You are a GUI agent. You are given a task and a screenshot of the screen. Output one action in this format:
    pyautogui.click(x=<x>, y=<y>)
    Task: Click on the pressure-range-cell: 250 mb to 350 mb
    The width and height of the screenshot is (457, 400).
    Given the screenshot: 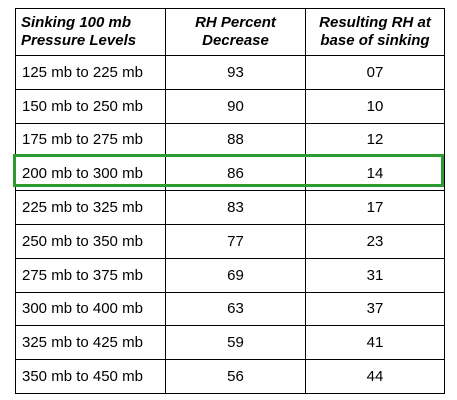 What is the action you would take?
    pyautogui.click(x=90, y=241)
    